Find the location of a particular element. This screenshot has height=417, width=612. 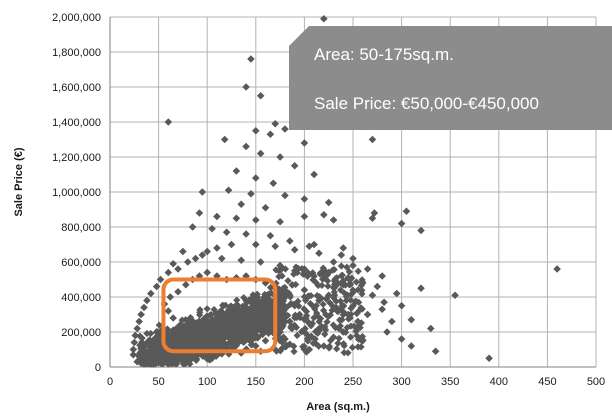

y-tick-label: 1,200,000 is located at coordinates (76, 158).